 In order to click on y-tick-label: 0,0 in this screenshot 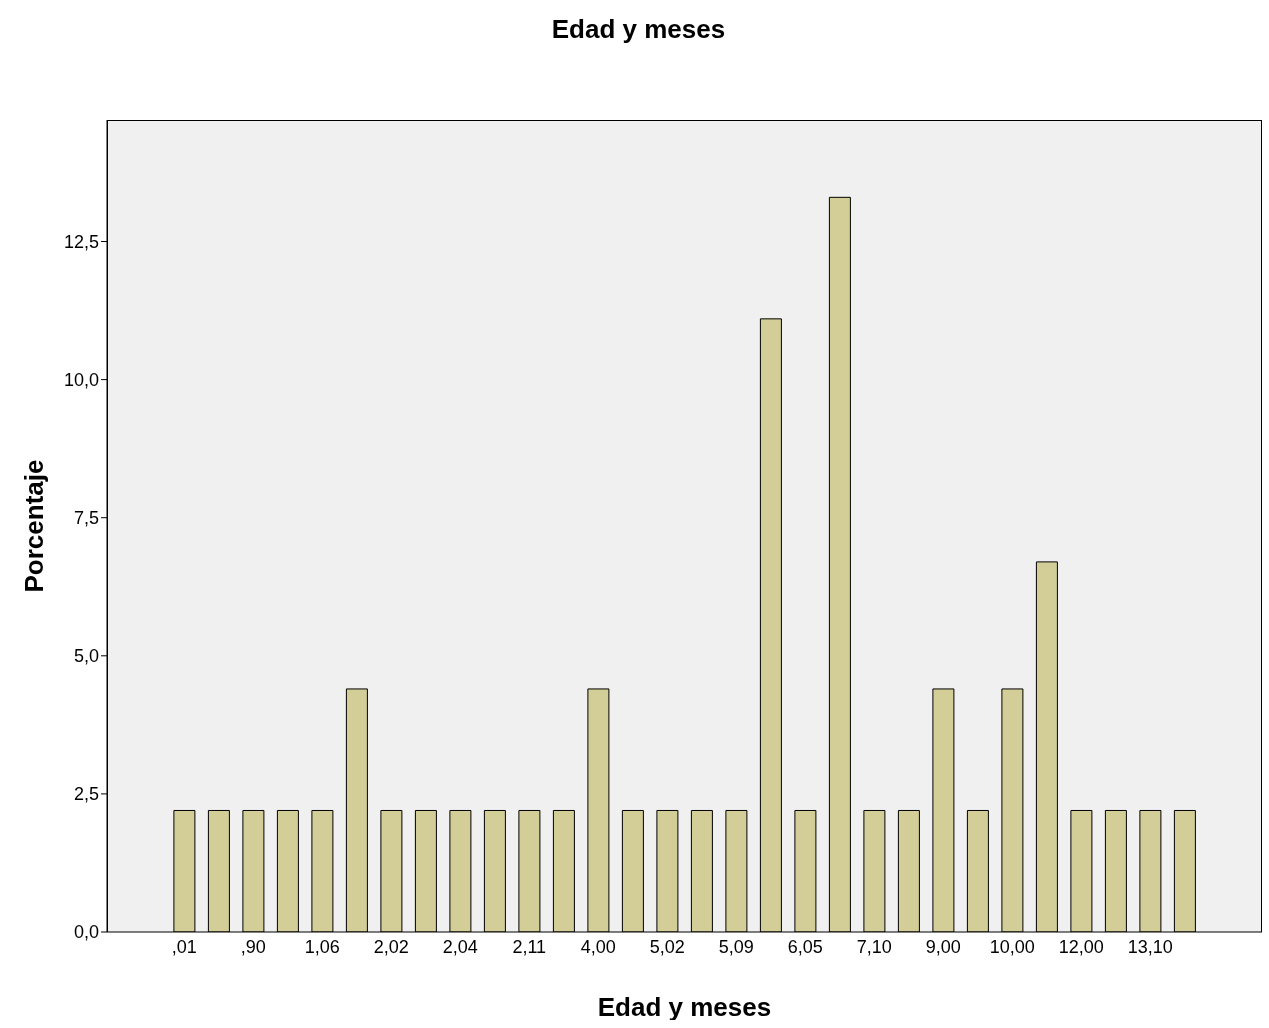, I will do `click(86, 932)`.